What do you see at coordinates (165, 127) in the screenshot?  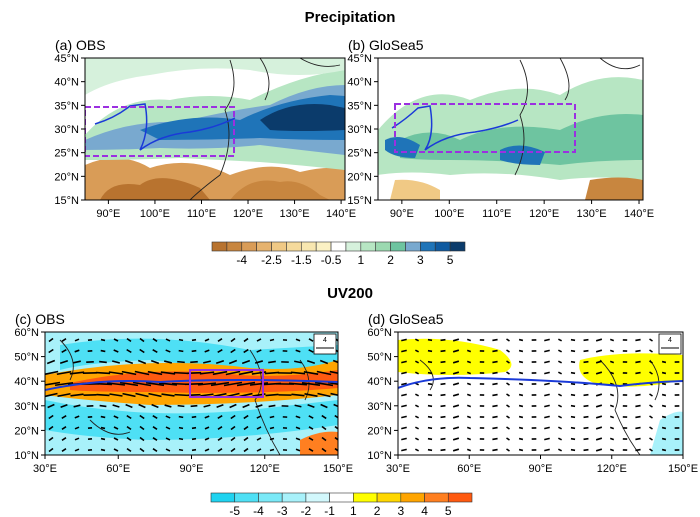 I see `plateau-contour` at bounding box center [165, 127].